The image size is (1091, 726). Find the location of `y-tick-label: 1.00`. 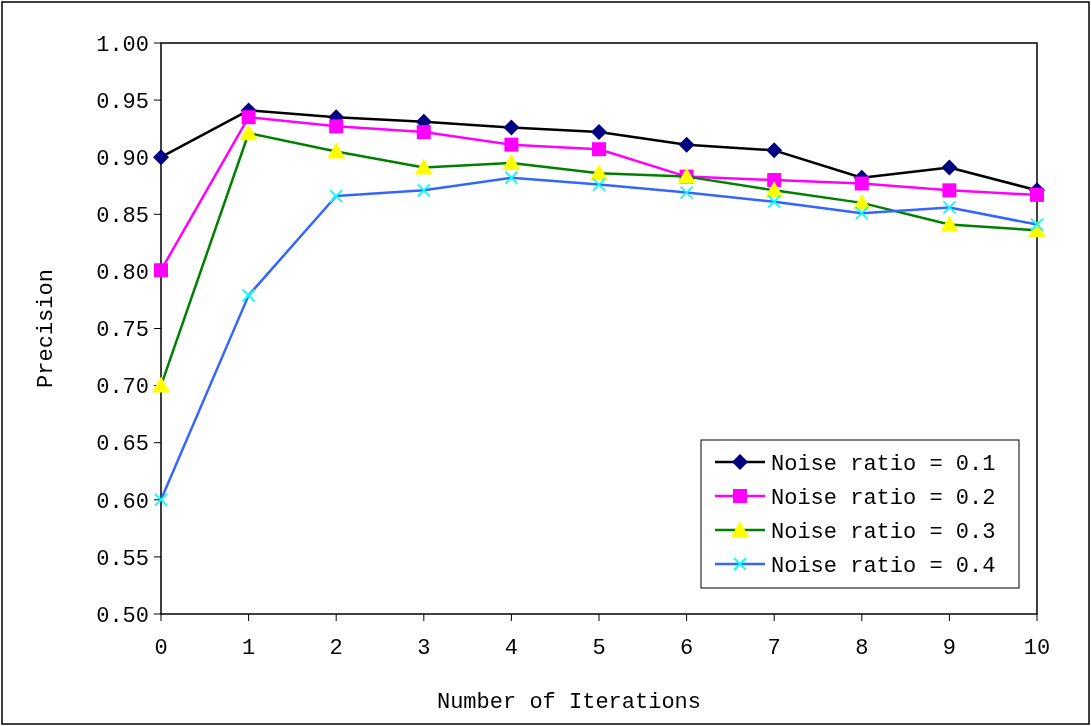

y-tick-label: 1.00 is located at coordinates (122, 45).